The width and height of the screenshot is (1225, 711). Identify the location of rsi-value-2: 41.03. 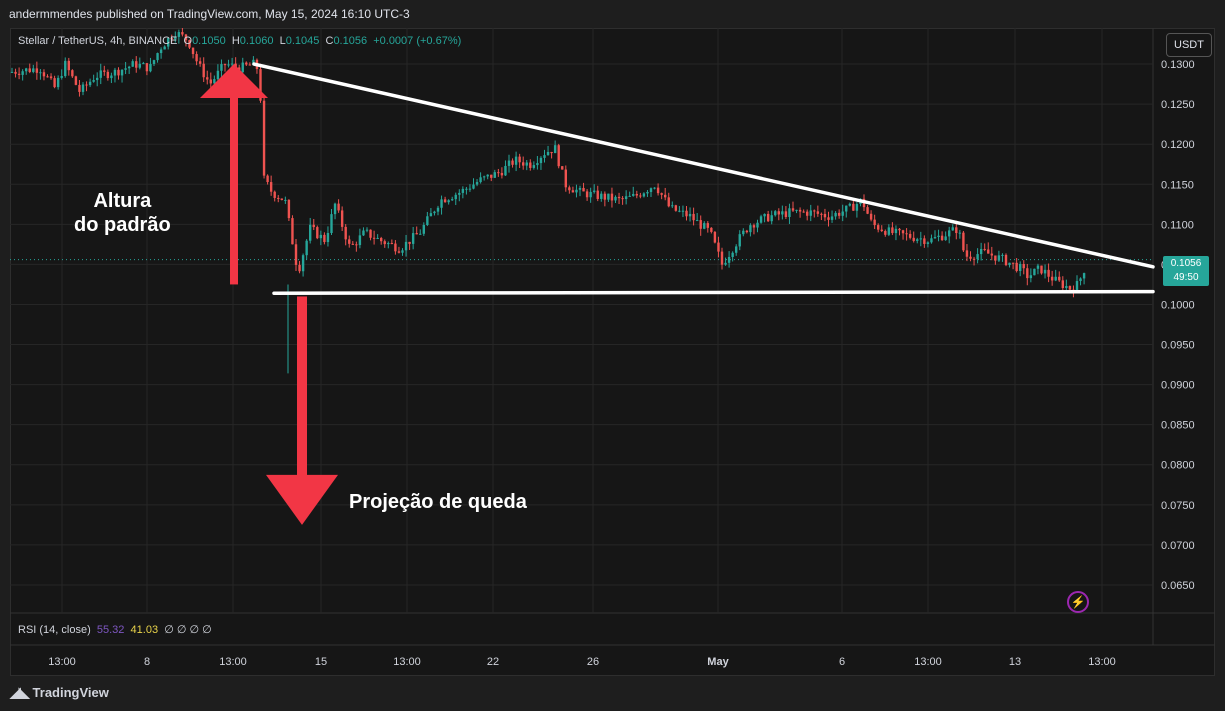
(144, 630).